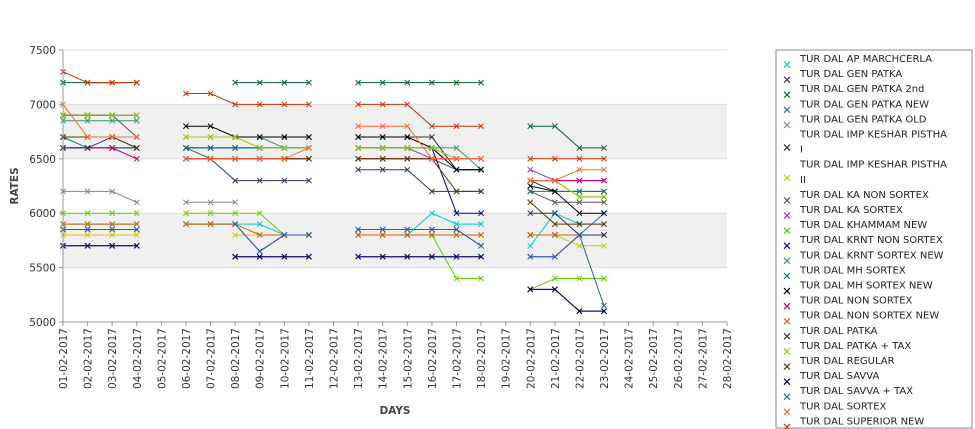 Image resolution: width=975 pixels, height=429 pixels. I want to click on x-tick-label: 03-02-2017, so click(113, 358).